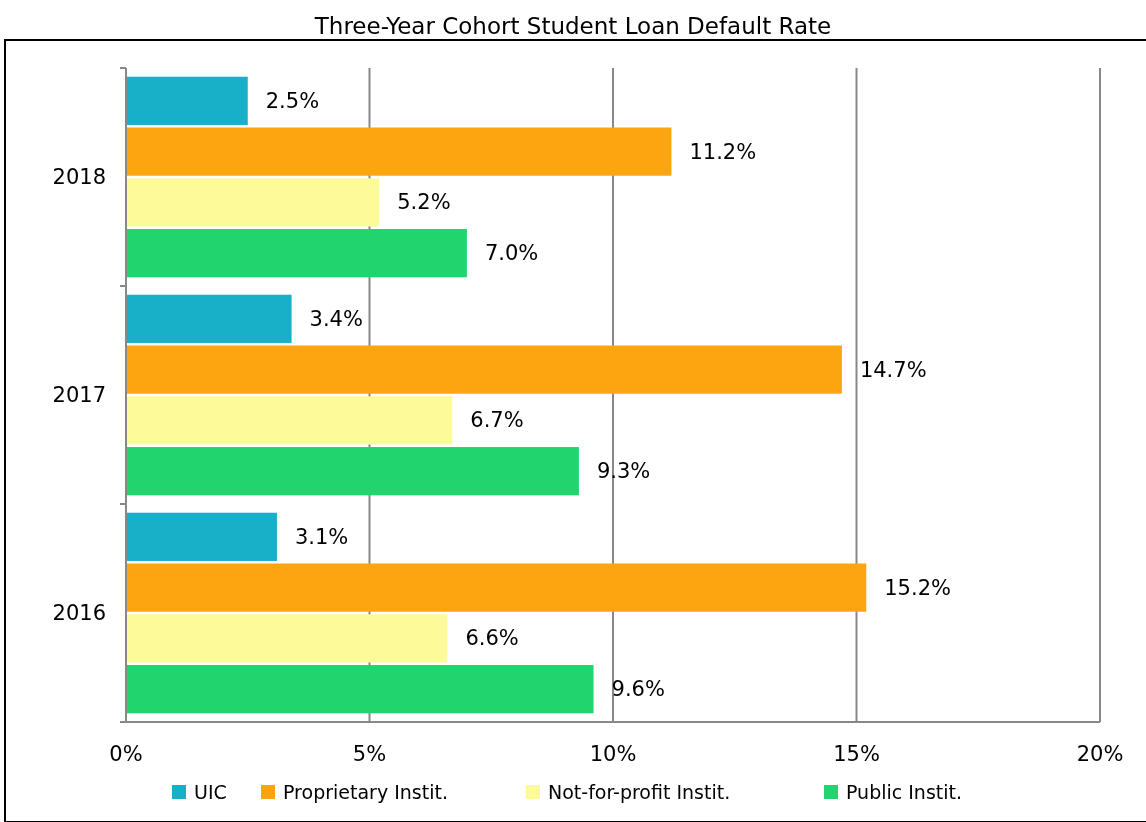 The image size is (1146, 822). Describe the element at coordinates (904, 792) in the screenshot. I see `legend-label: Public Instit.` at that location.